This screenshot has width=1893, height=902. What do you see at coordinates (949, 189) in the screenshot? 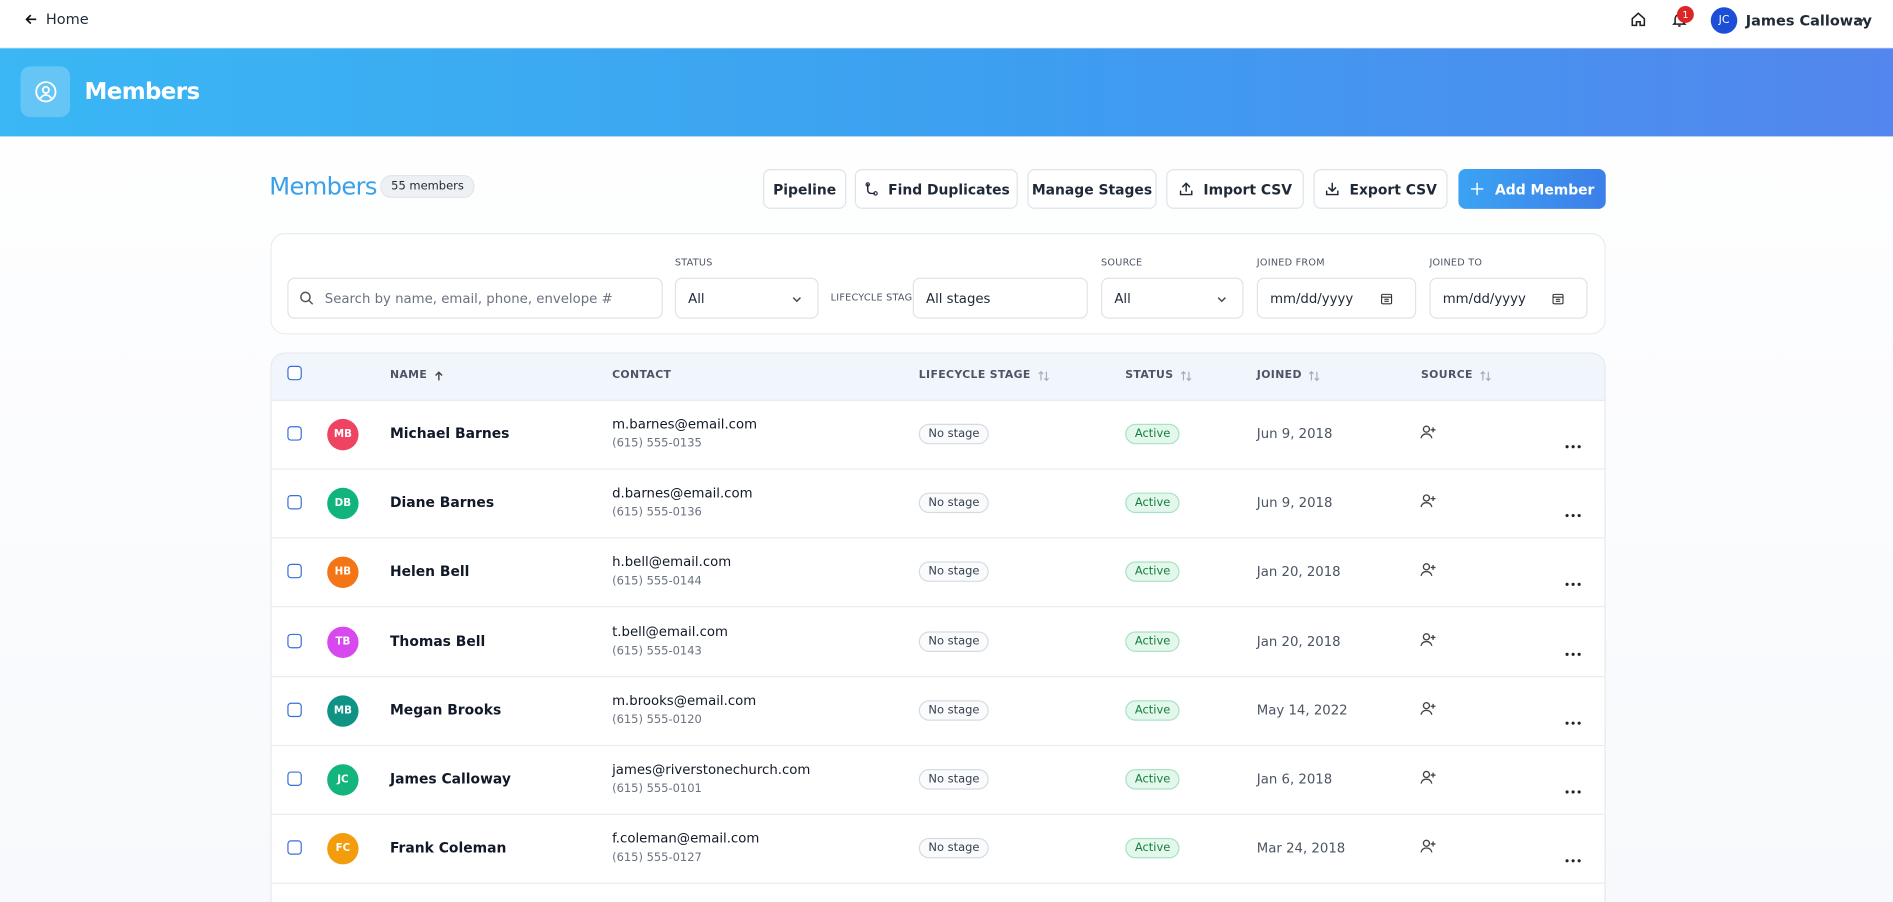
I see `button-label: Find Duplicates` at bounding box center [949, 189].